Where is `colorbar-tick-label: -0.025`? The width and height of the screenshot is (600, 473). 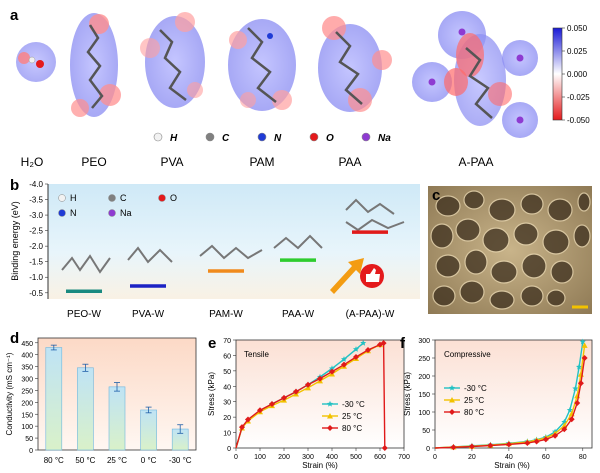 colorbar-tick-label: -0.025 is located at coordinates (578, 97).